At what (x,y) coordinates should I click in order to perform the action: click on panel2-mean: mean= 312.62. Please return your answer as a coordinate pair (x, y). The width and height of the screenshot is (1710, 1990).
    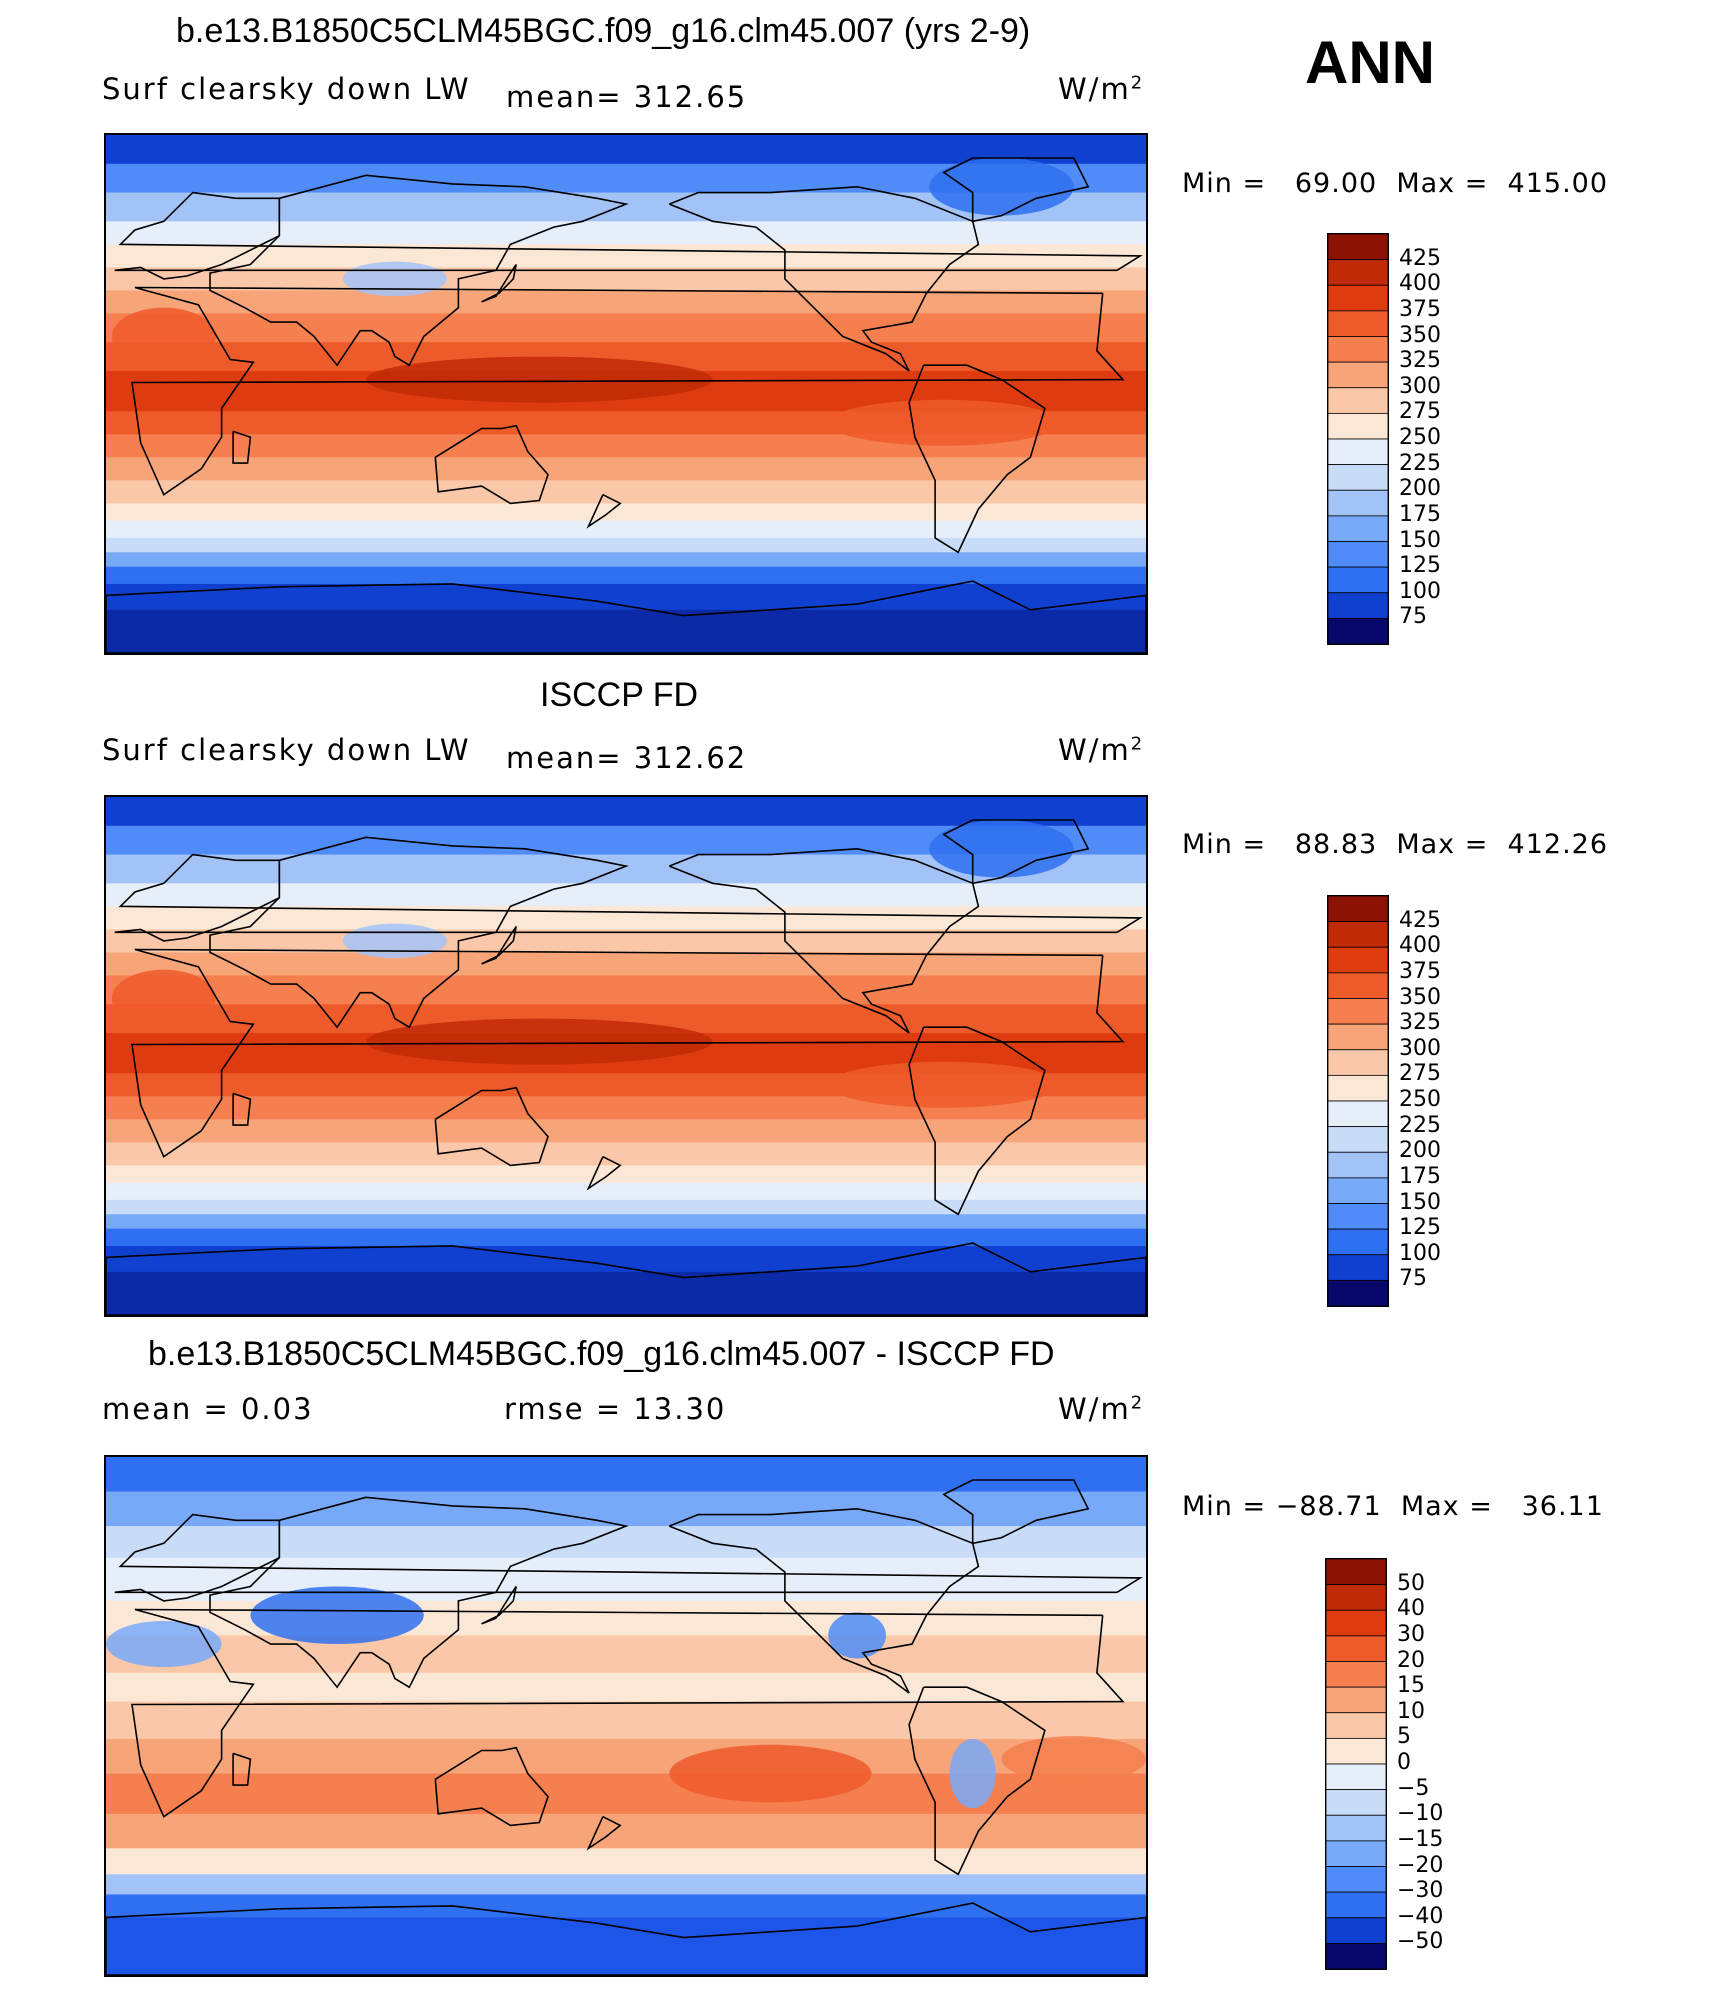
    Looking at the image, I should click on (627, 758).